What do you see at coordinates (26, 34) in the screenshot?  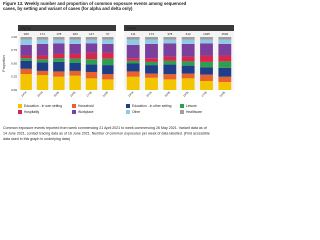 I see `bar-total-label: 180` at bounding box center [26, 34].